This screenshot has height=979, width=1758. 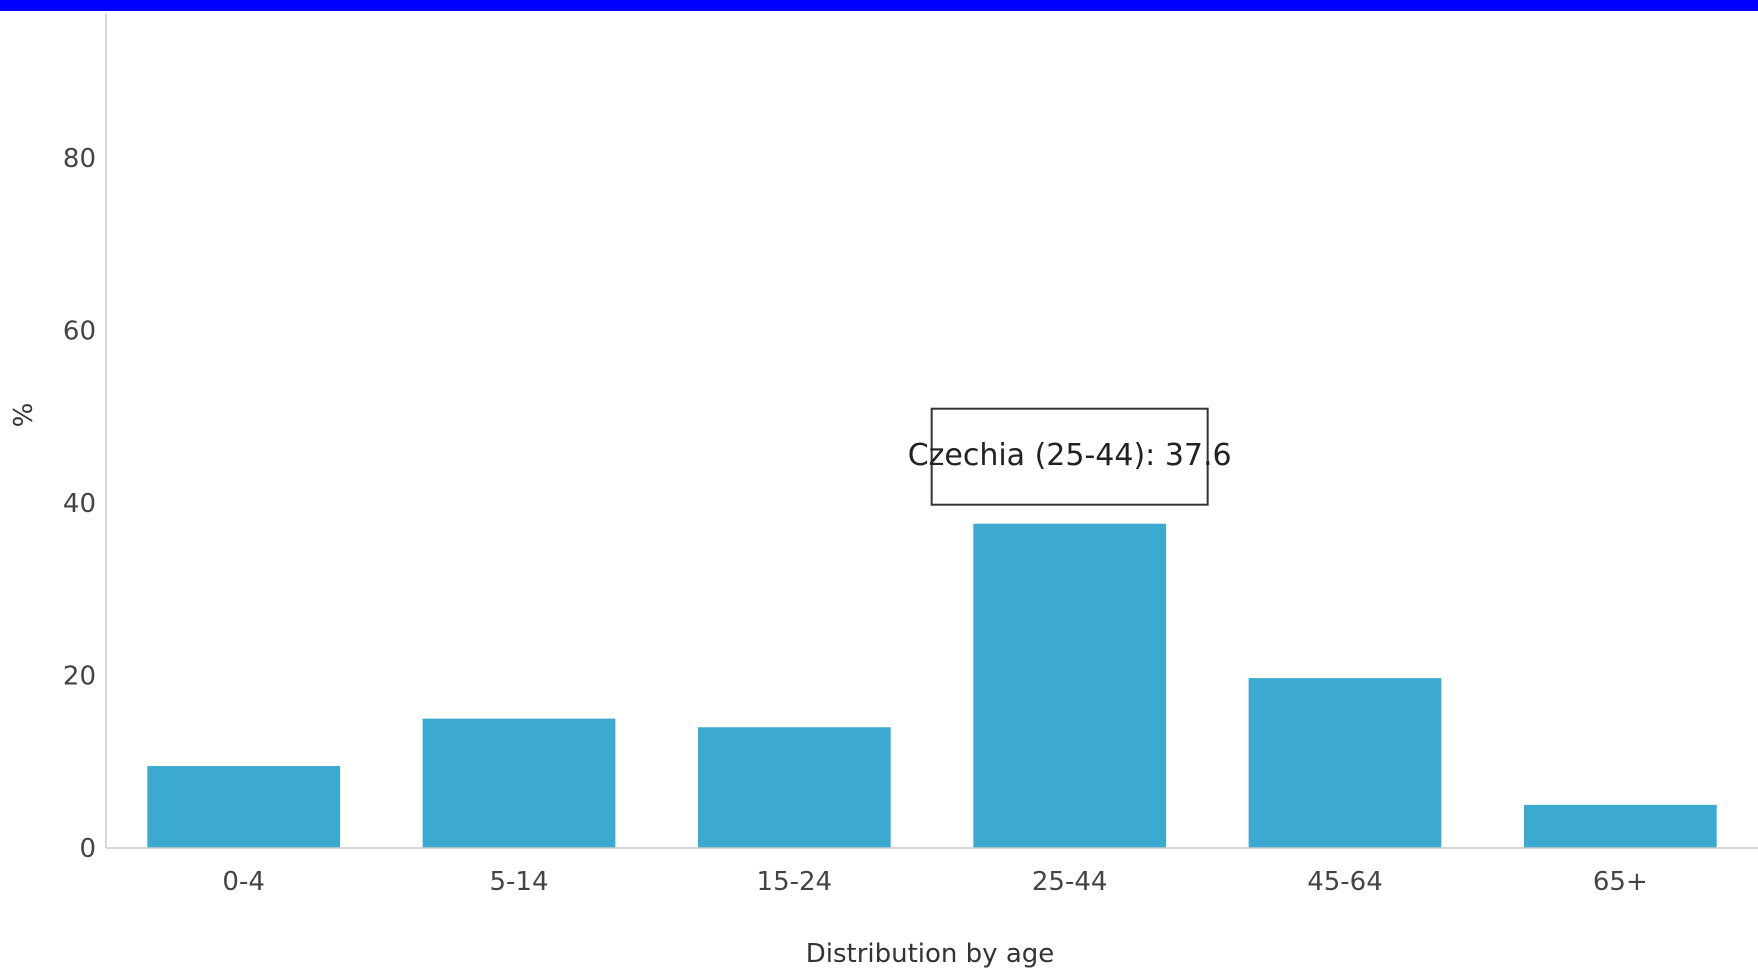 I want to click on y-tick-label: 40, so click(x=79, y=504).